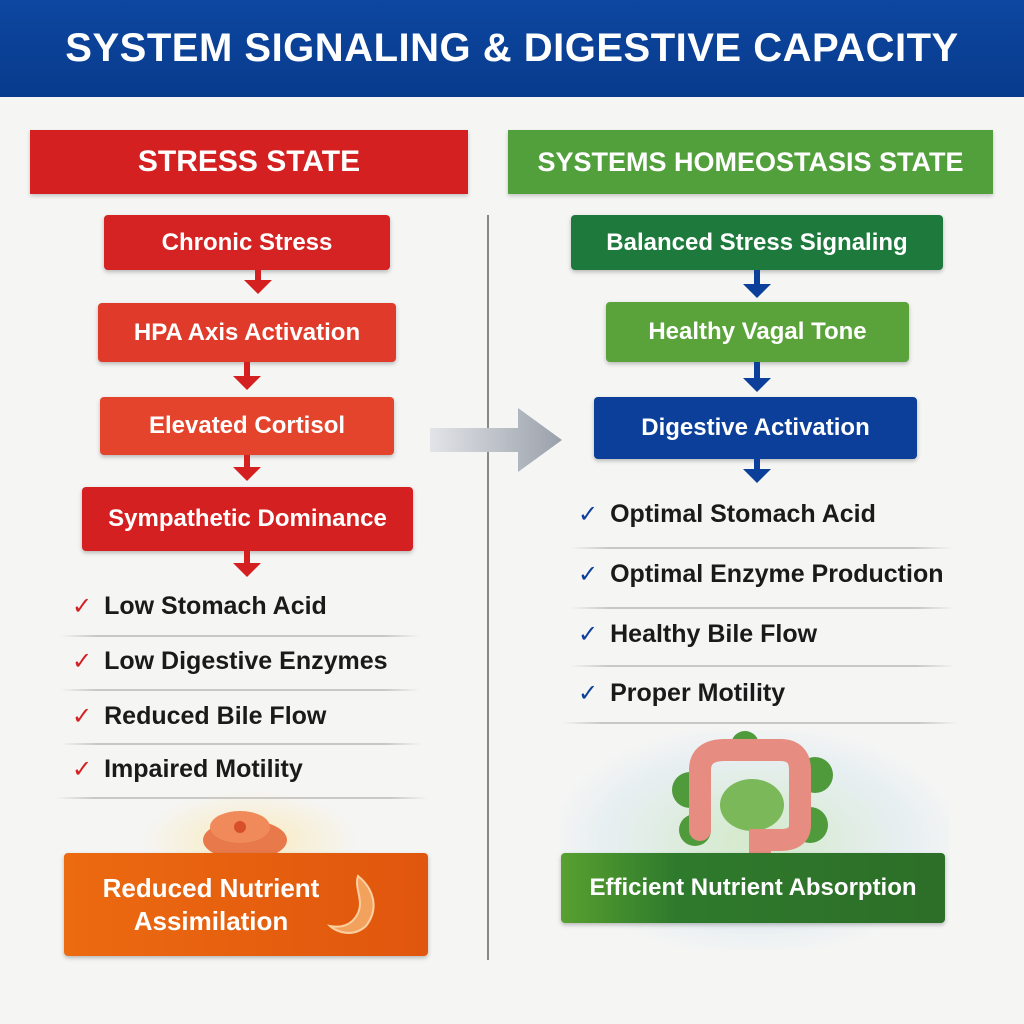  Describe the element at coordinates (488, 587) in the screenshot. I see `column-divider` at that location.